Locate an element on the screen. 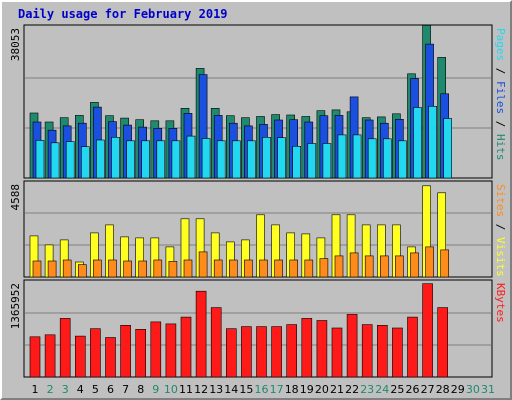  x-tick-label-day-20: 20 is located at coordinates (322, 389).